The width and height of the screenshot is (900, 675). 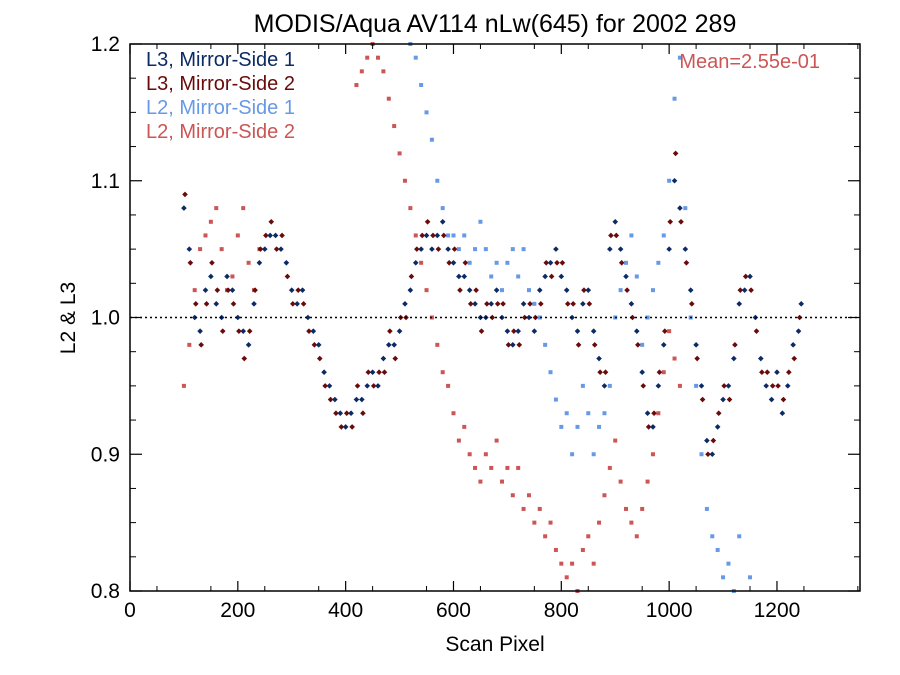 What do you see at coordinates (749, 62) in the screenshot?
I see `mean-annotation: Mean=2.55e-01` at bounding box center [749, 62].